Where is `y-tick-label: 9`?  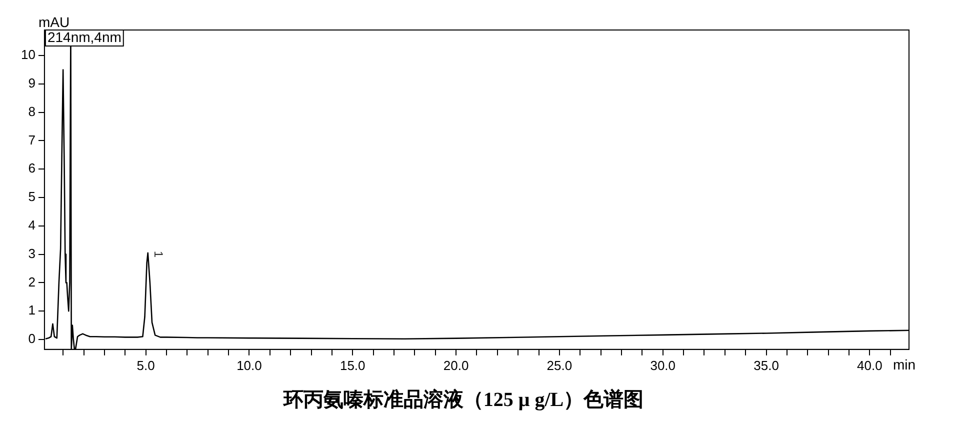
y-tick-label: 9 is located at coordinates (32, 83).